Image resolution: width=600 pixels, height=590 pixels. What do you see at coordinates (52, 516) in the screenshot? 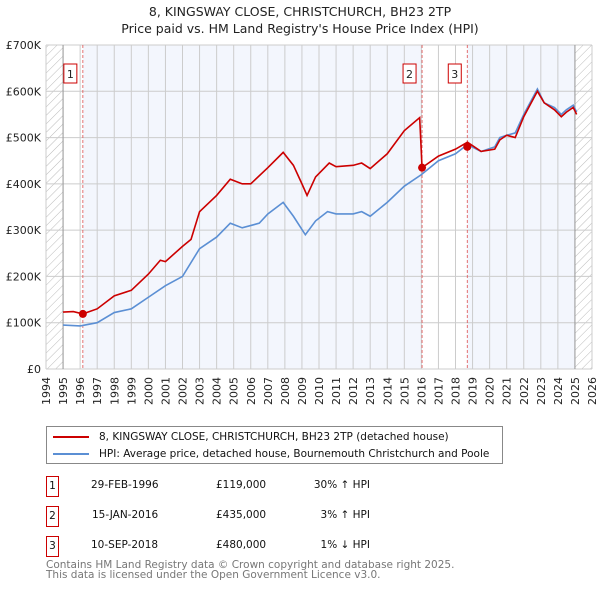
I see `sale-number: 2` at bounding box center [52, 516].